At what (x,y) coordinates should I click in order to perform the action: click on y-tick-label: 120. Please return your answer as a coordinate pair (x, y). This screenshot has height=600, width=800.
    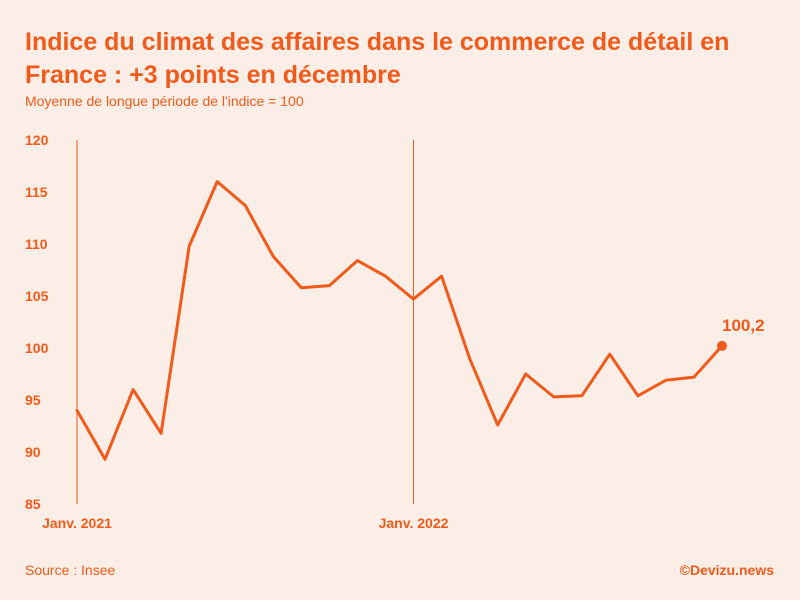
    Looking at the image, I should click on (37, 140).